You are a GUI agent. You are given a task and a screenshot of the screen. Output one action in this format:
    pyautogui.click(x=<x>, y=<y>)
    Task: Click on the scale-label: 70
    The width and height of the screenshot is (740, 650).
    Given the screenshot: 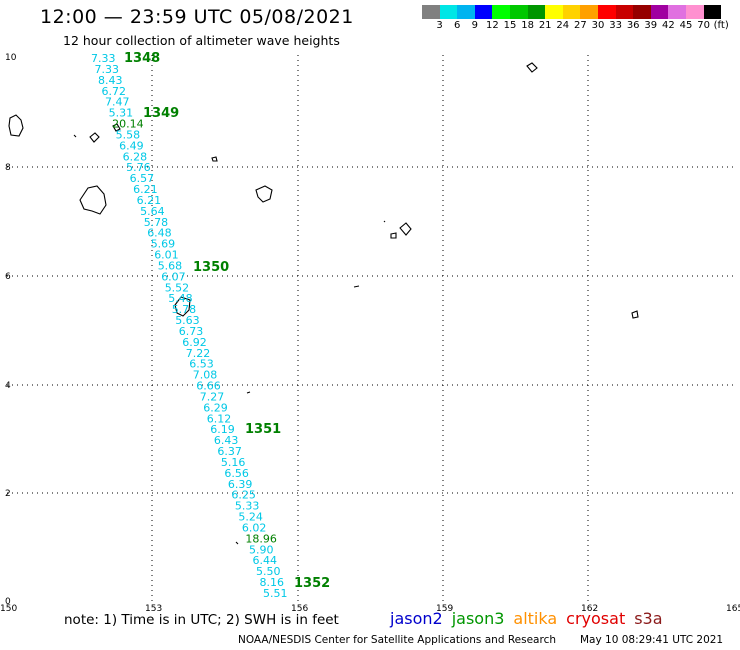 What is the action you would take?
    pyautogui.click(x=703, y=25)
    